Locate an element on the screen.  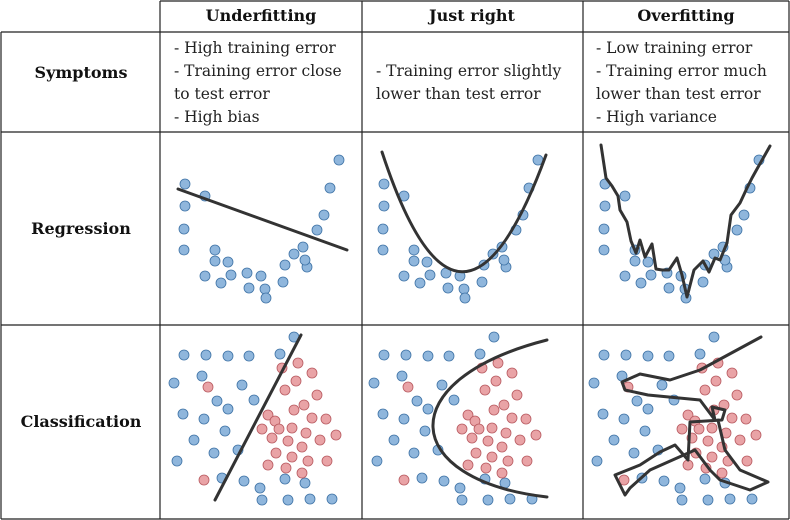
regression-just-right-plot is located at coordinates (462, 227).